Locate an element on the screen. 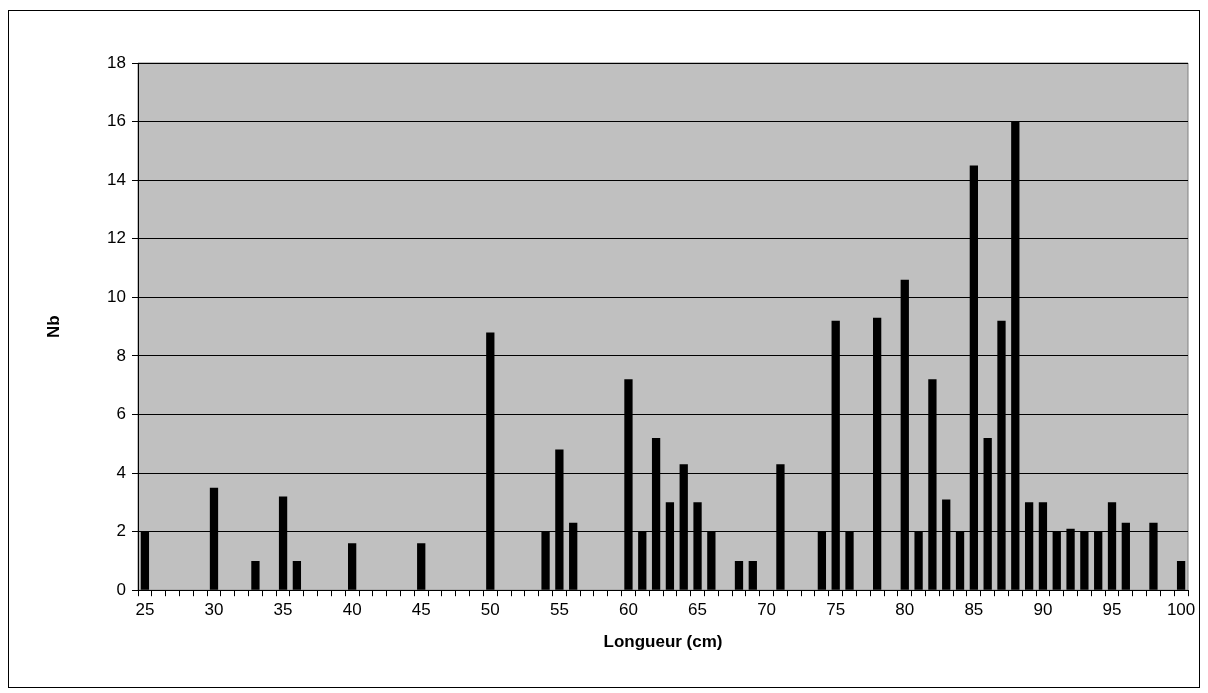 This screenshot has height=693, width=1208. y-tick-label: 8 is located at coordinates (121, 355).